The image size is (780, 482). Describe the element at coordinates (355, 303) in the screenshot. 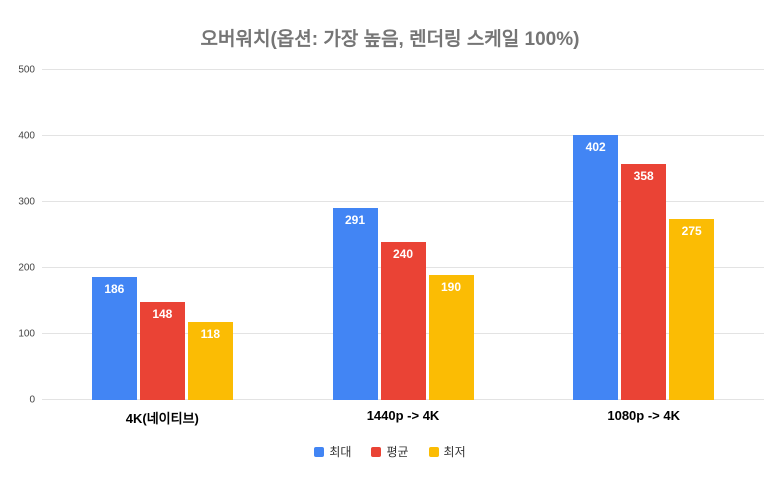

I see `bar-최대-1: 291` at that location.